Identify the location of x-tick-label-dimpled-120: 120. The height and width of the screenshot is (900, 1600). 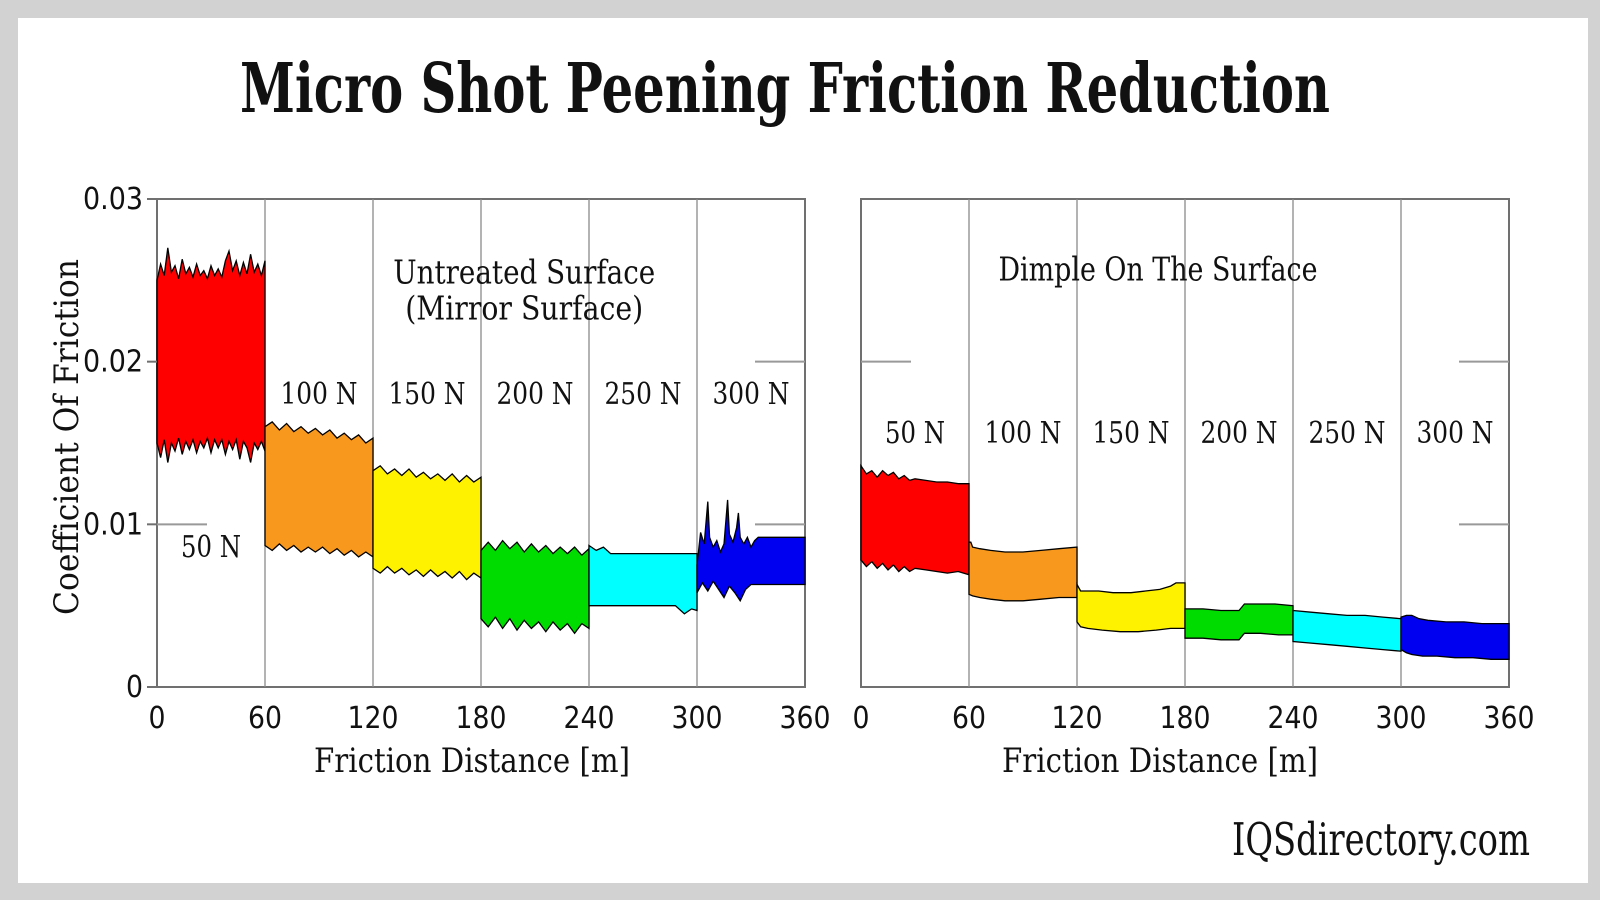
(1077, 718).